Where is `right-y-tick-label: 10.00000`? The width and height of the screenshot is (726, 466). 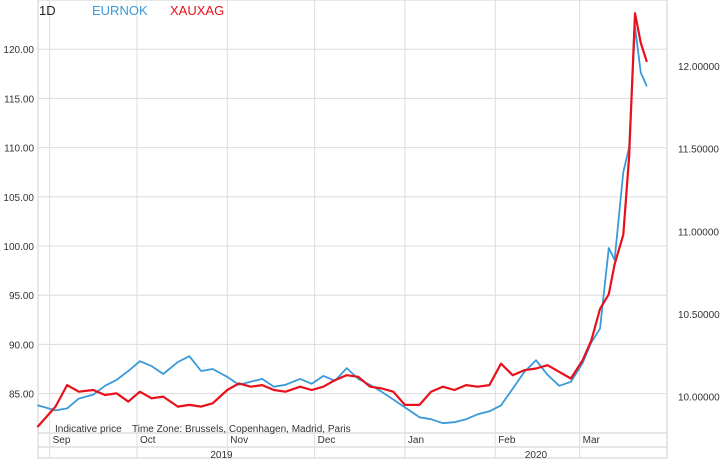
right-y-tick-label: 10.00000 is located at coordinates (699, 398).